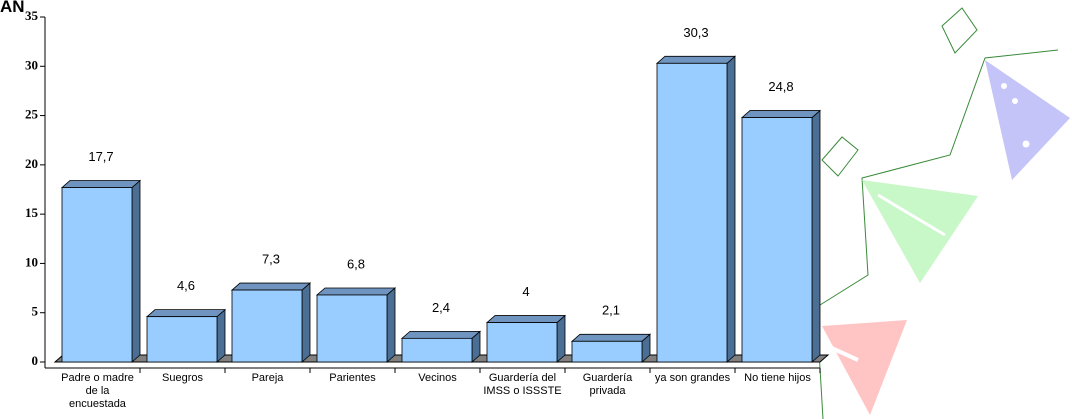 This screenshot has height=419, width=1072. What do you see at coordinates (271, 258) in the screenshot?
I see `value-label: 7,3` at bounding box center [271, 258].